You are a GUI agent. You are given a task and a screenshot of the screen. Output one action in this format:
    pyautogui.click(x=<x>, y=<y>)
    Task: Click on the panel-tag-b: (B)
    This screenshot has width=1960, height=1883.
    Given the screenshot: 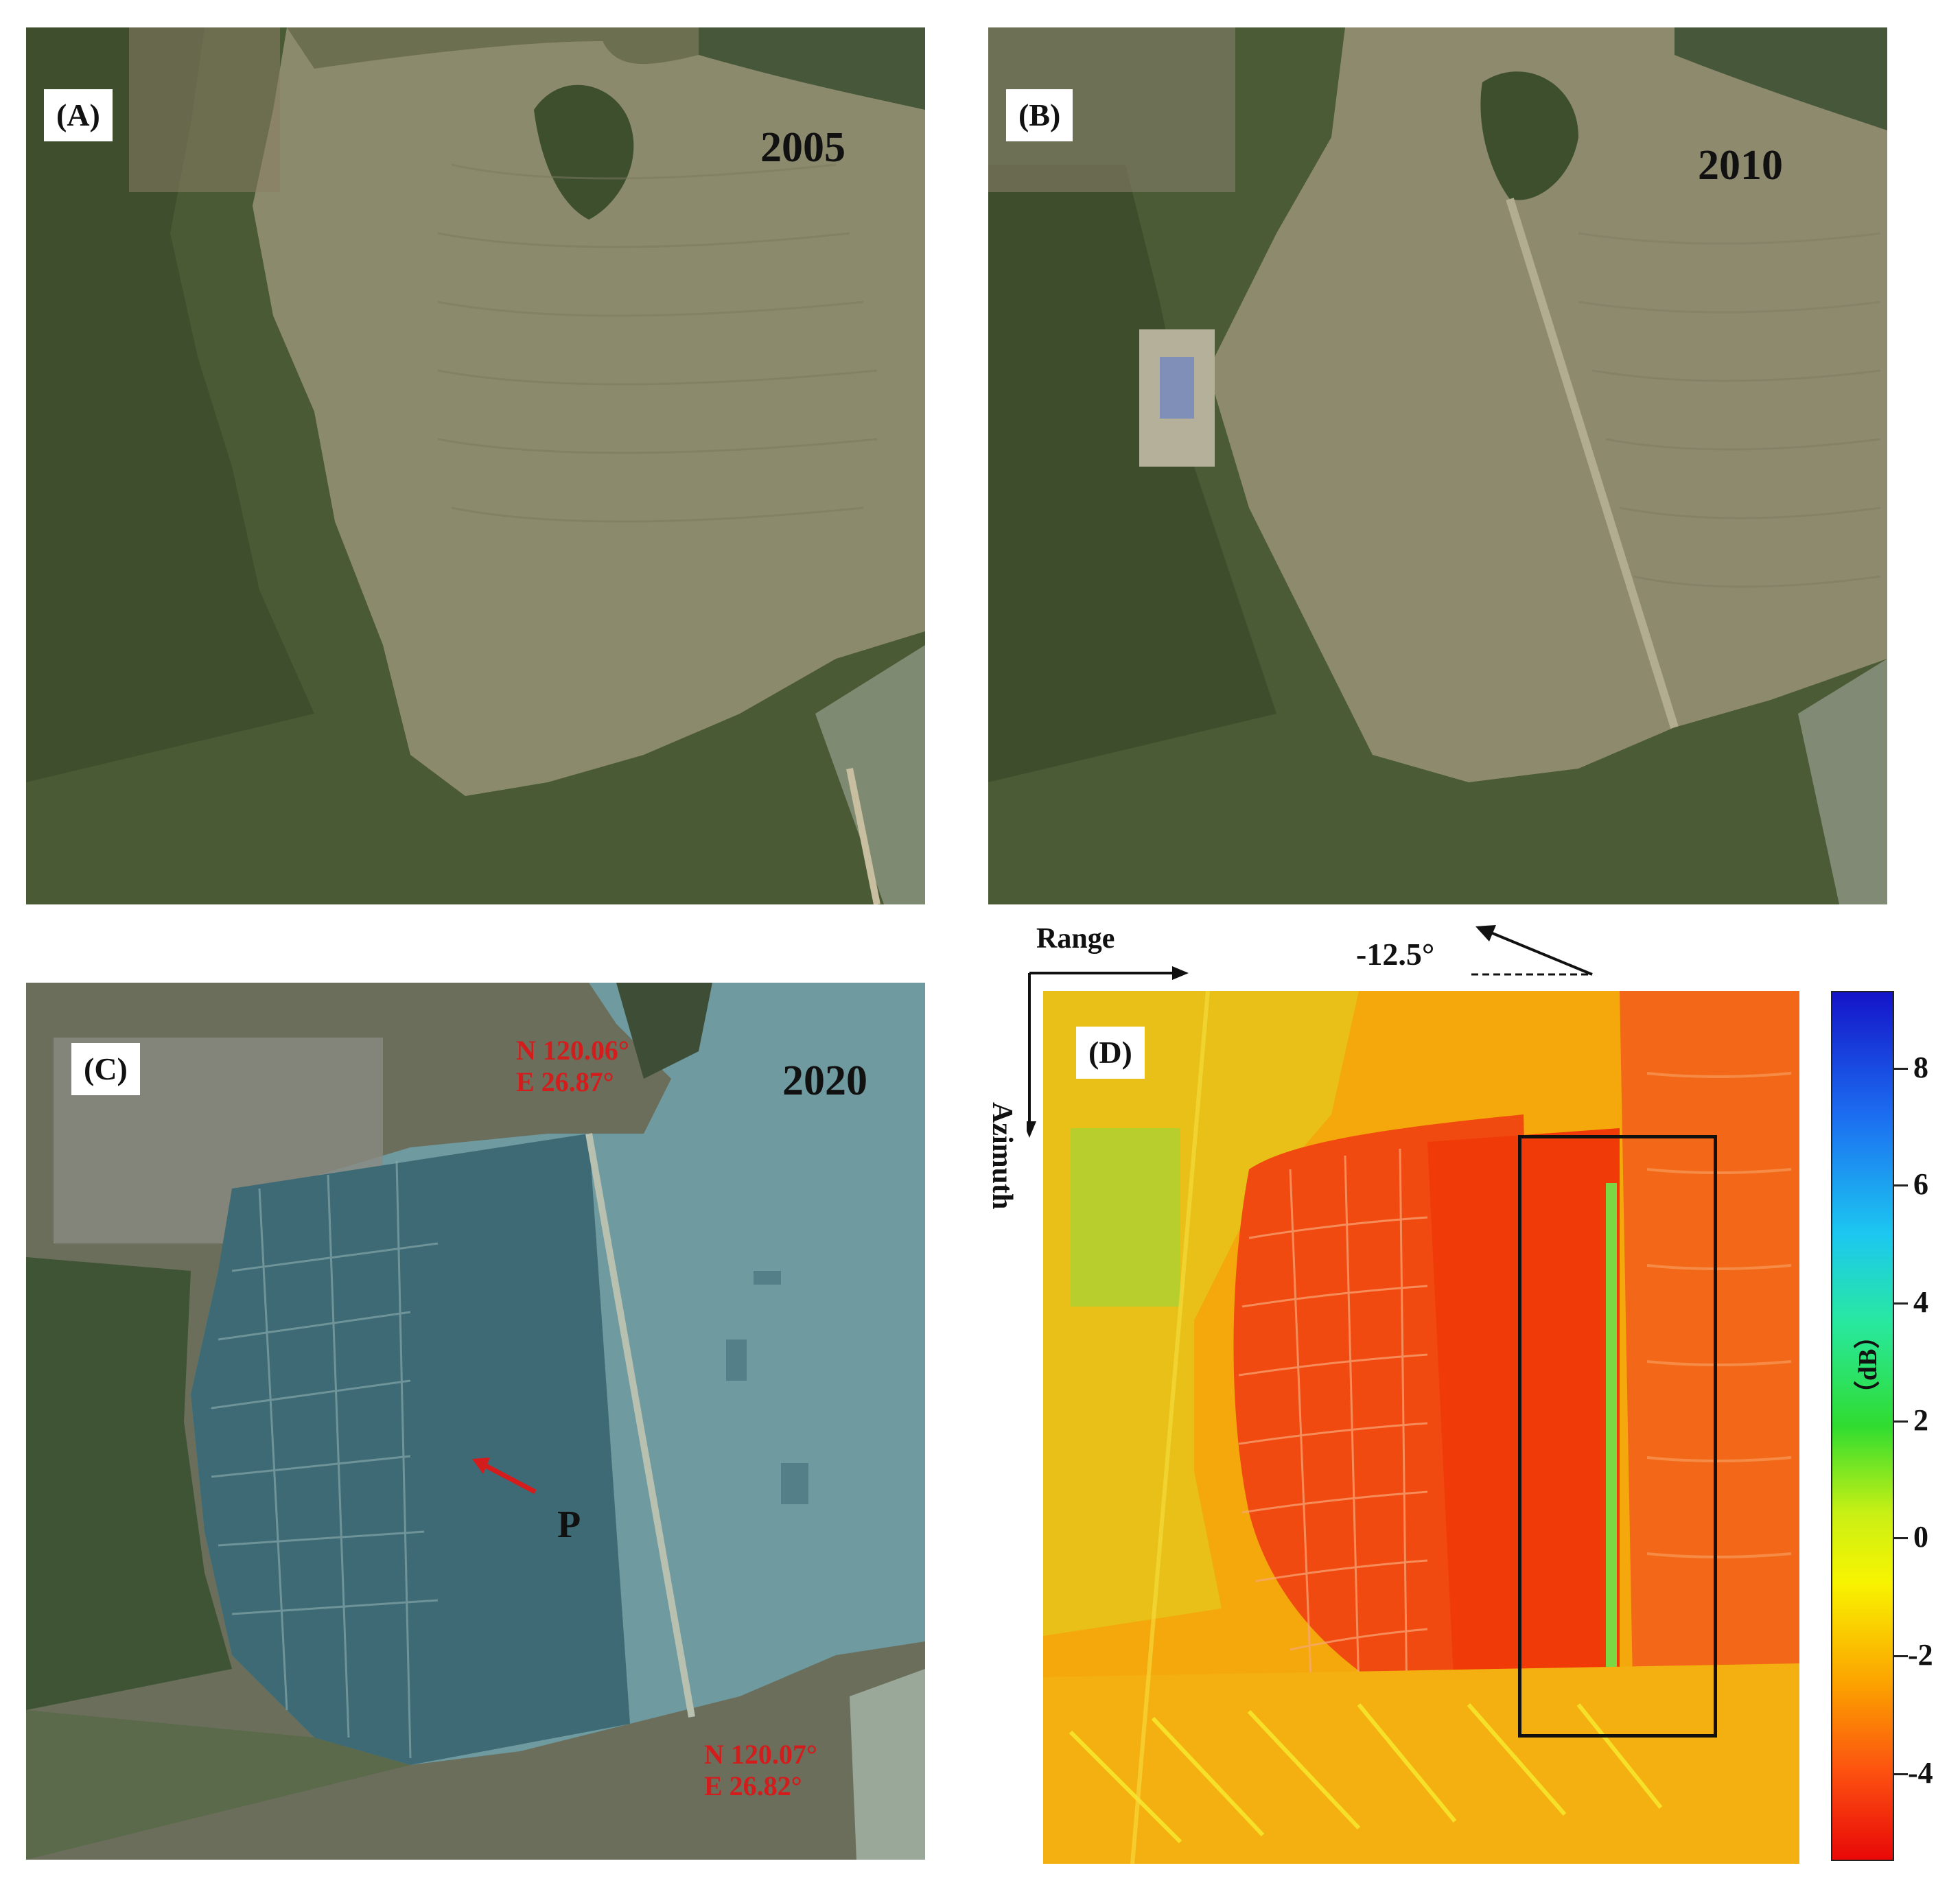 What is the action you would take?
    pyautogui.click(x=1039, y=115)
    